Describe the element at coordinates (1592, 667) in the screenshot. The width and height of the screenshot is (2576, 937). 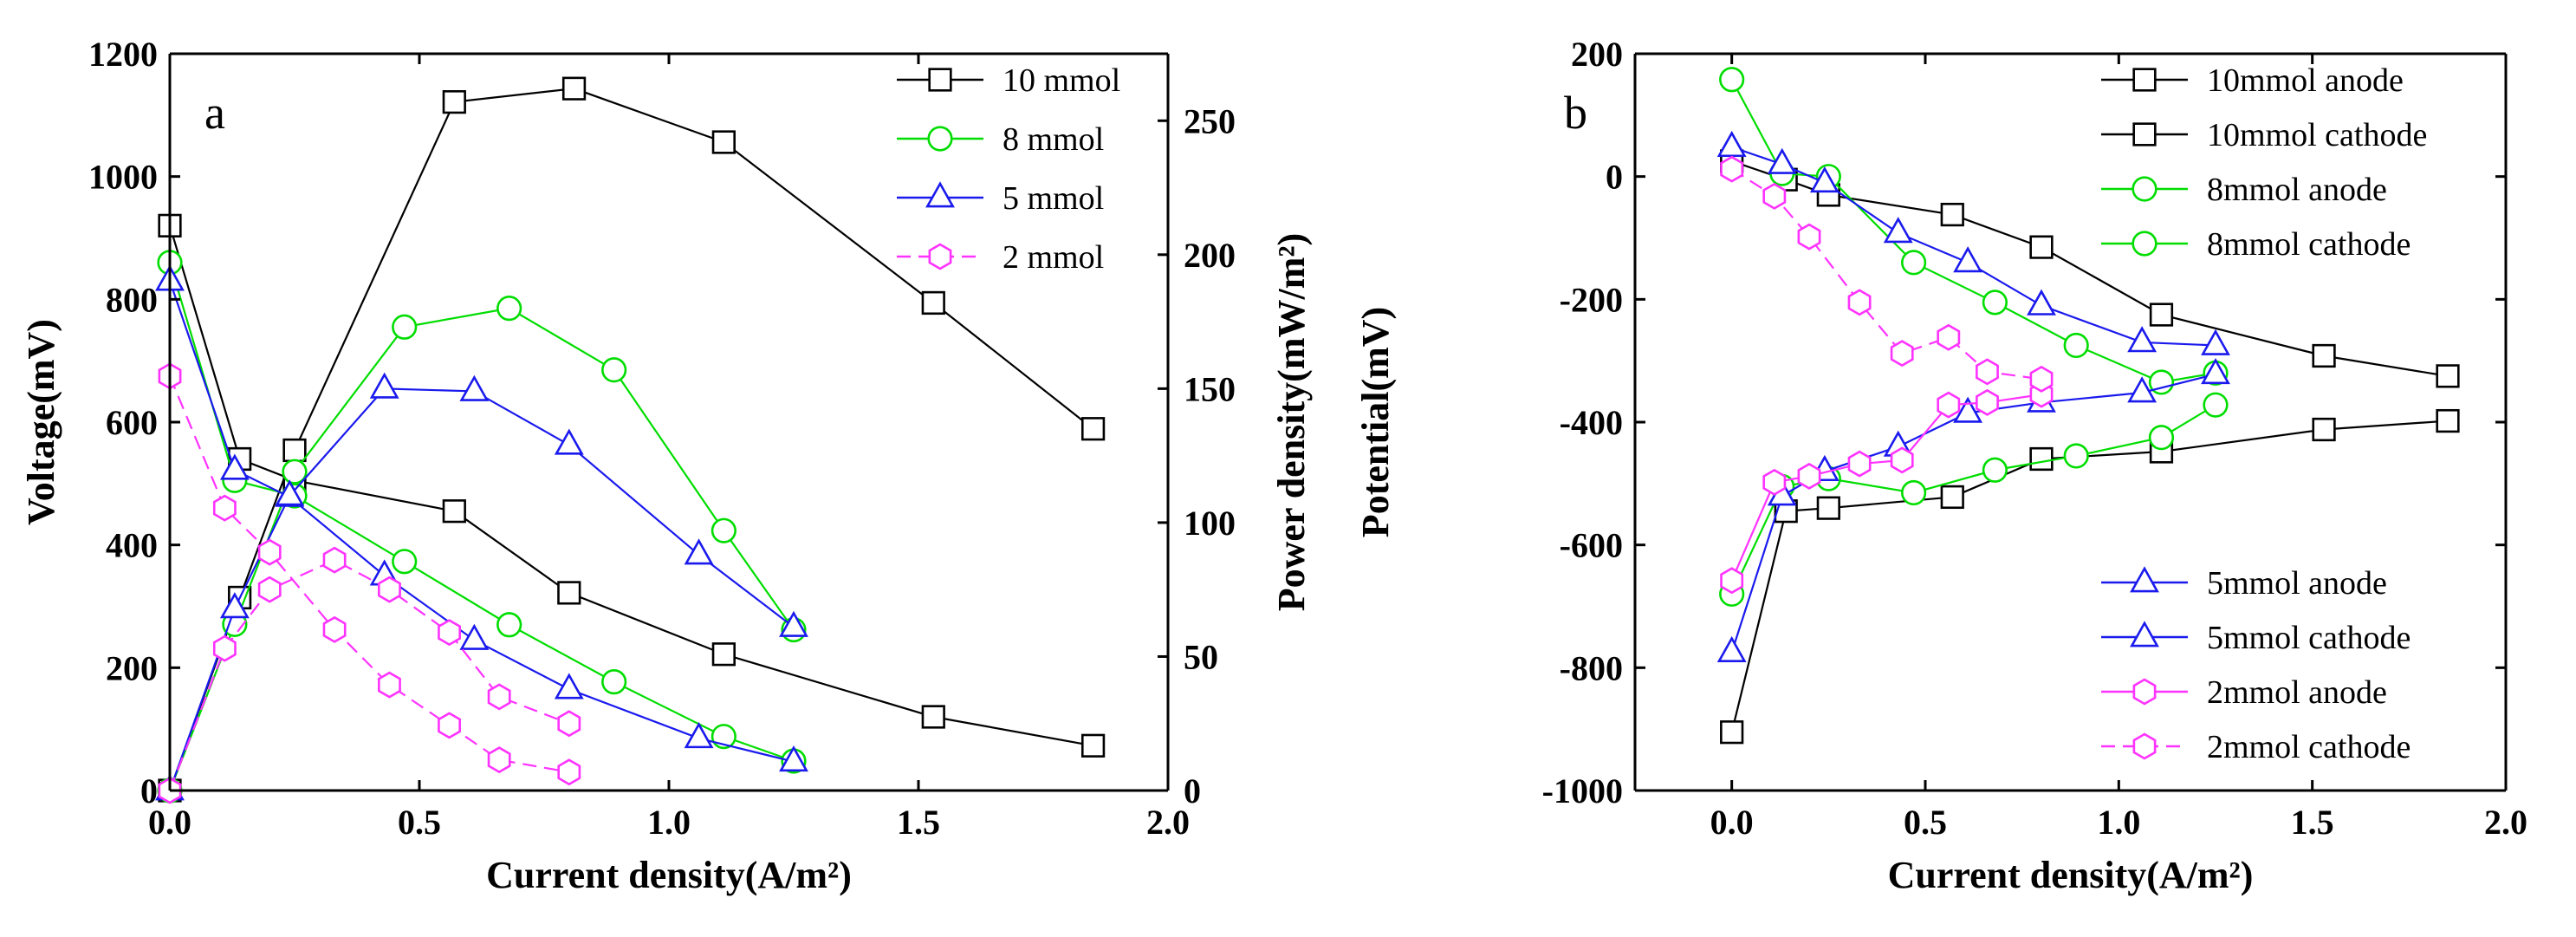
I see `y-tick-label: -800` at that location.